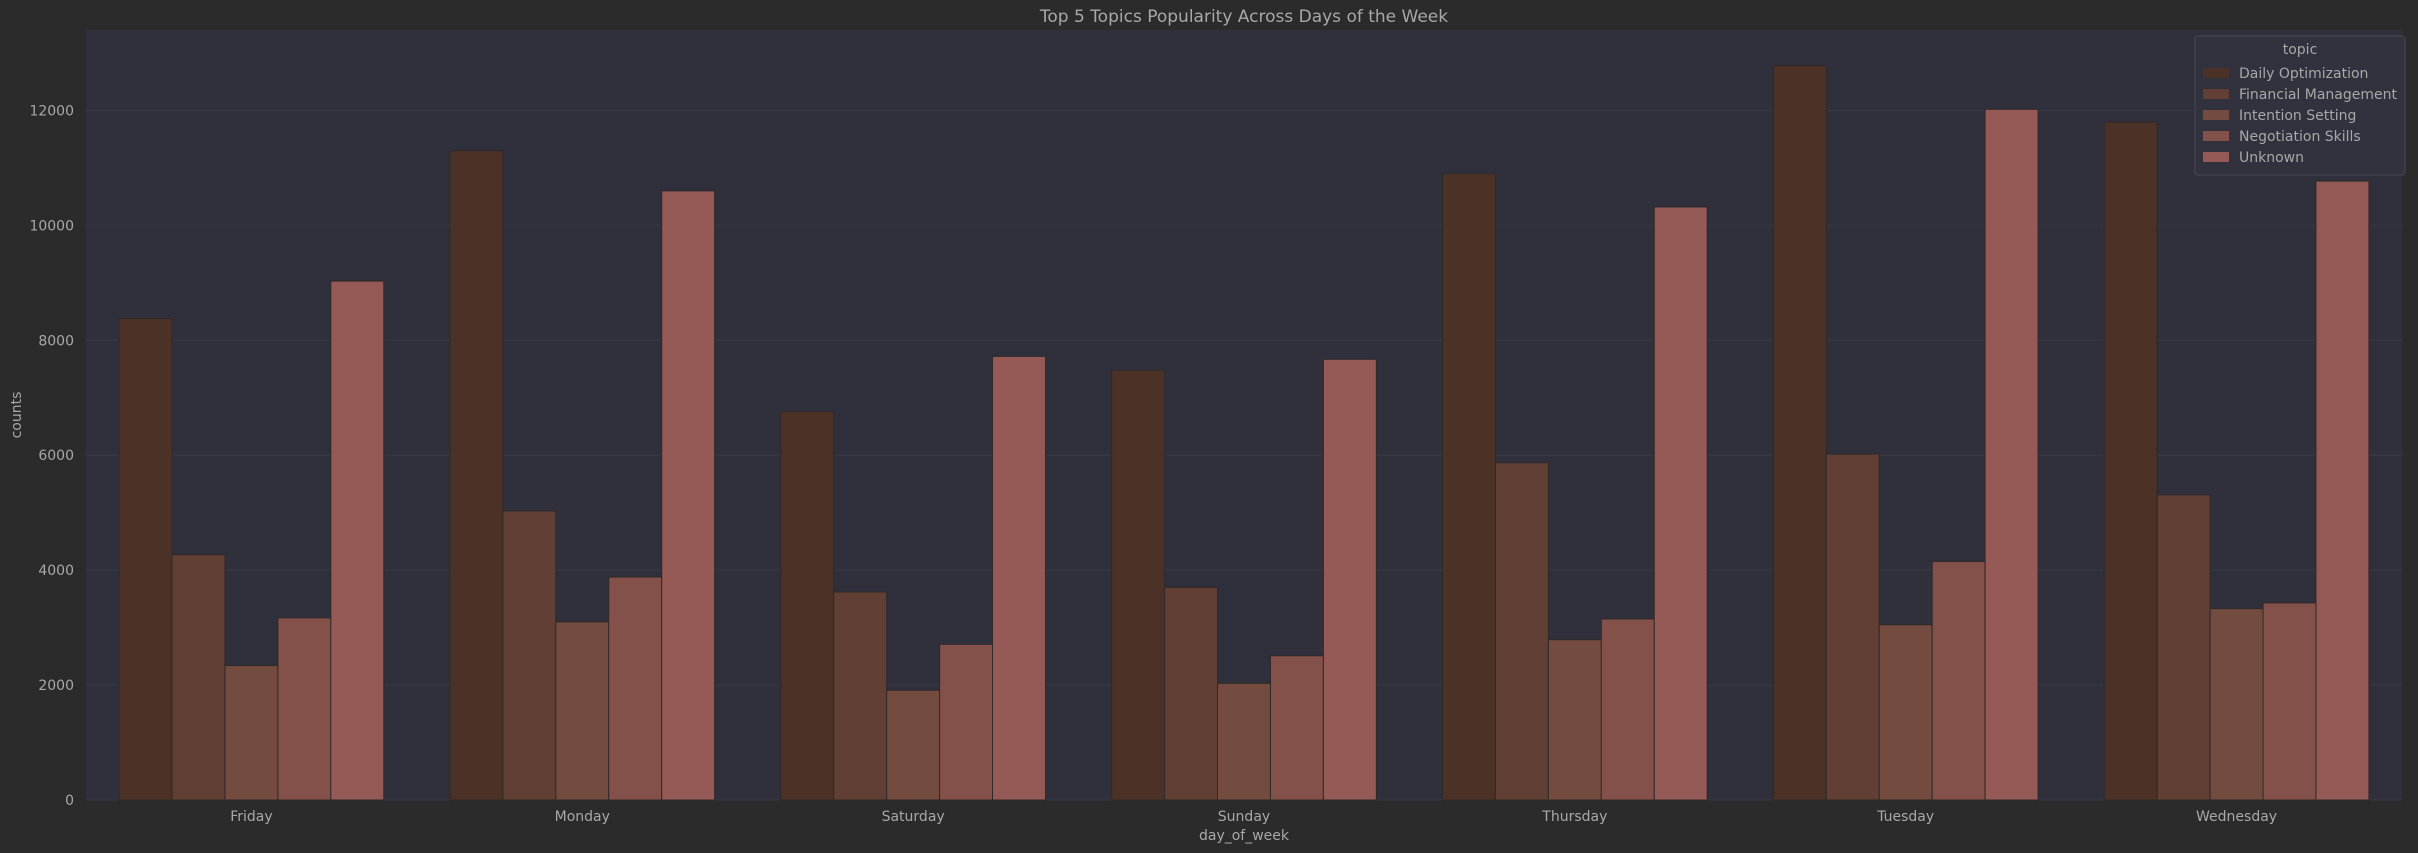 This screenshot has height=853, width=2418. What do you see at coordinates (51, 226) in the screenshot?
I see `y-tick-label: 10000` at bounding box center [51, 226].